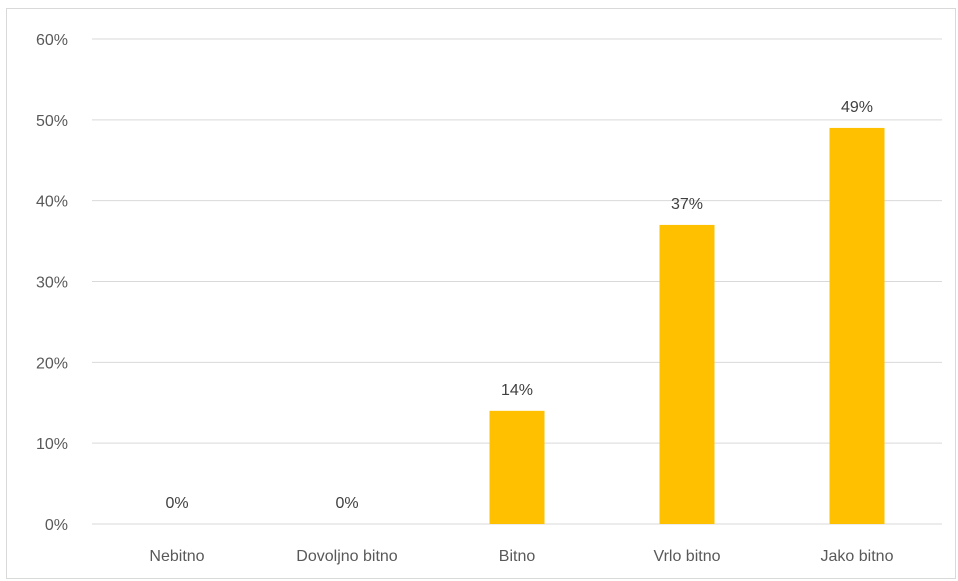 The height and width of the screenshot is (581, 958). I want to click on y-tick-label: 0%, so click(56, 525).